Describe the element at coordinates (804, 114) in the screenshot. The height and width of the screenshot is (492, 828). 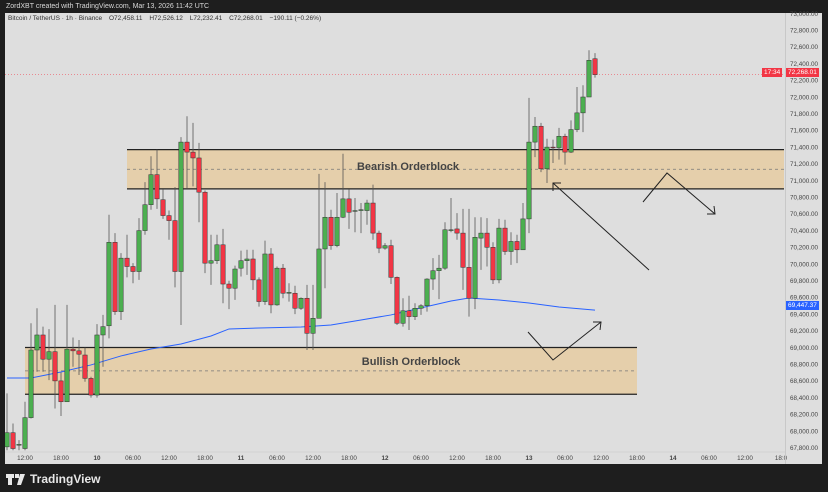
I see `price-tick-label: 71,800.00` at that location.